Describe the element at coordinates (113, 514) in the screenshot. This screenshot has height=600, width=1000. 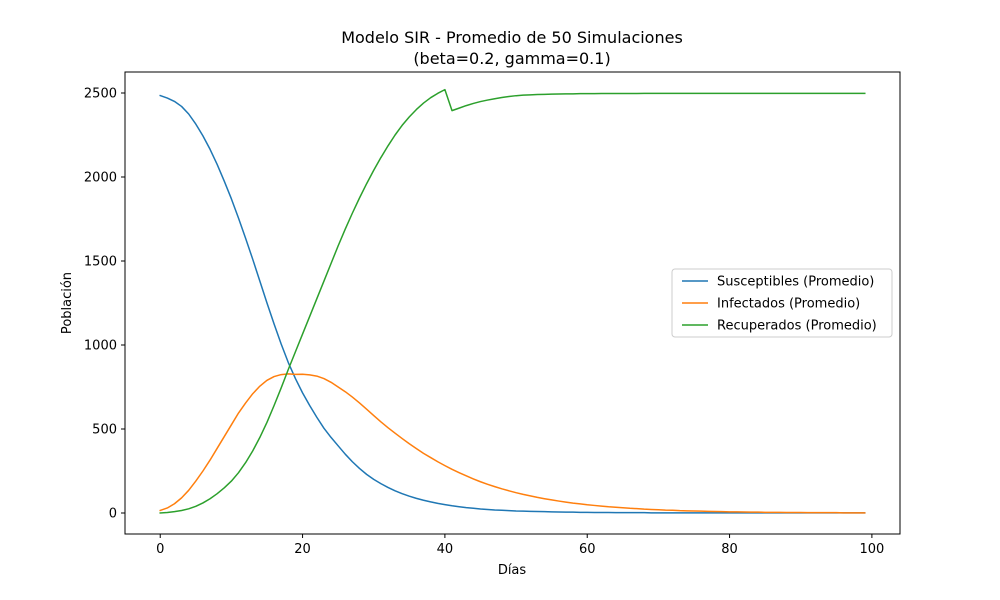
I see `y-tick-label-0: 0` at that location.